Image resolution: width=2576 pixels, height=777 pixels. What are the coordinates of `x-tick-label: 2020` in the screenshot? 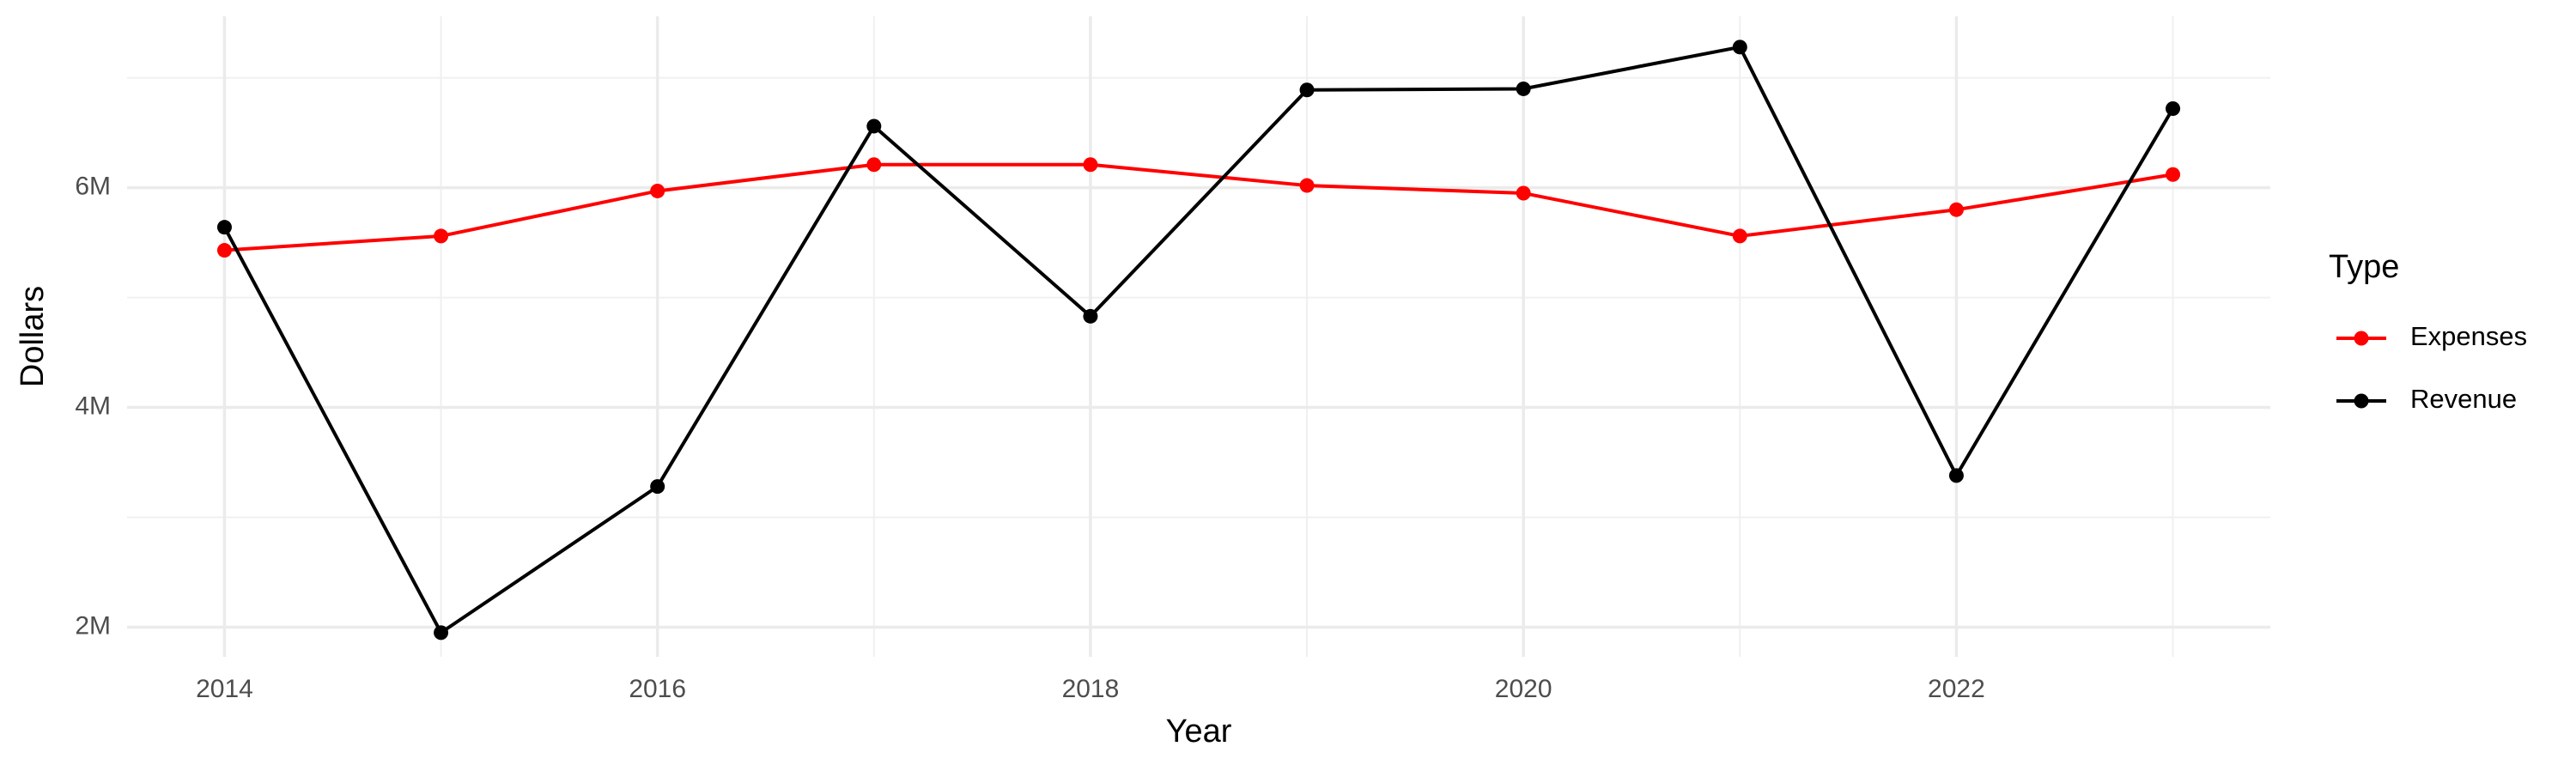 It's located at (1524, 689).